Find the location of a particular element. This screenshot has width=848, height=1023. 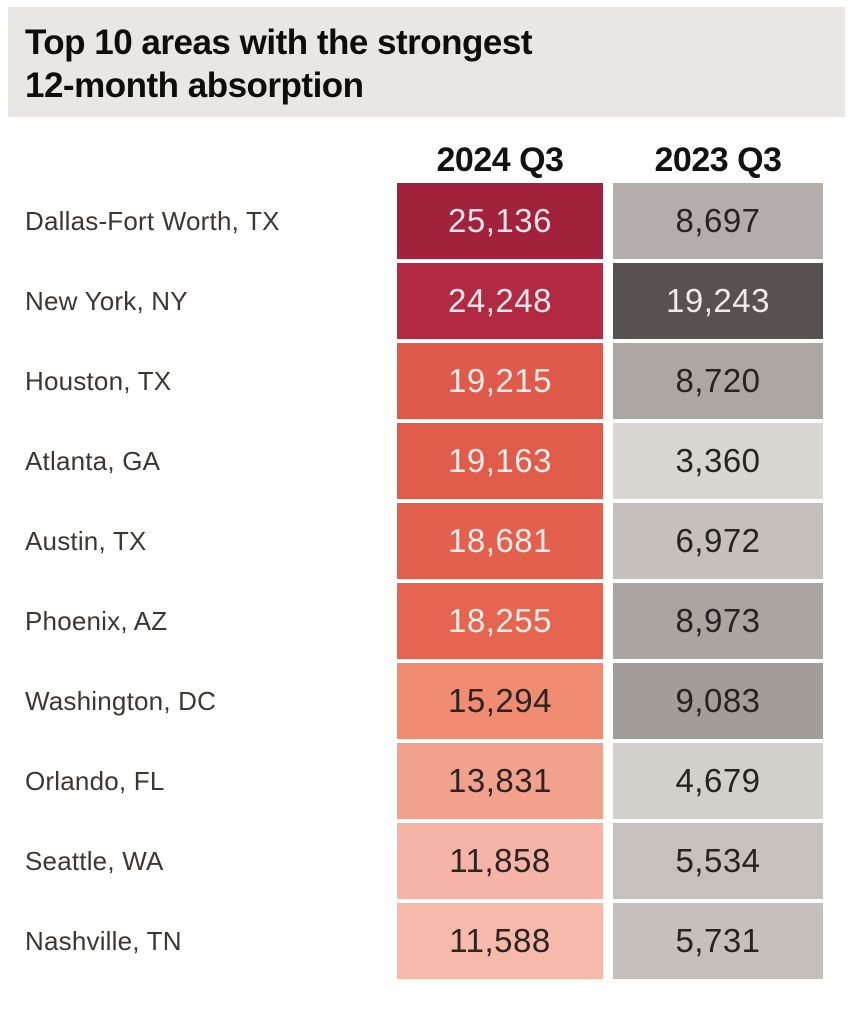

header-spacer is located at coordinates (206, 154).